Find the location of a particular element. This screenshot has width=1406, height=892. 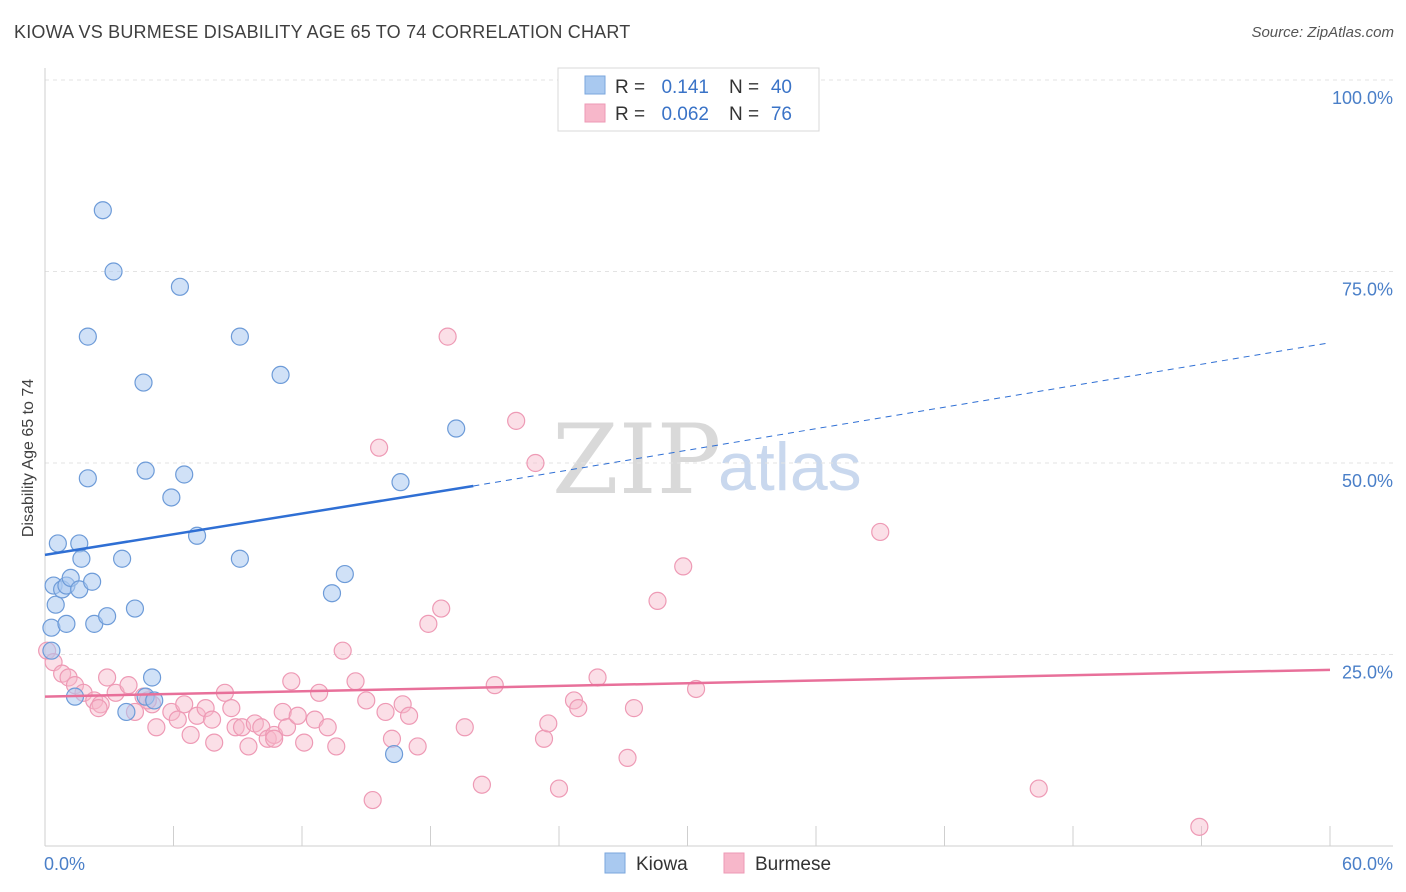

legend-kiowa-r-label: R = is located at coordinates (630, 87).